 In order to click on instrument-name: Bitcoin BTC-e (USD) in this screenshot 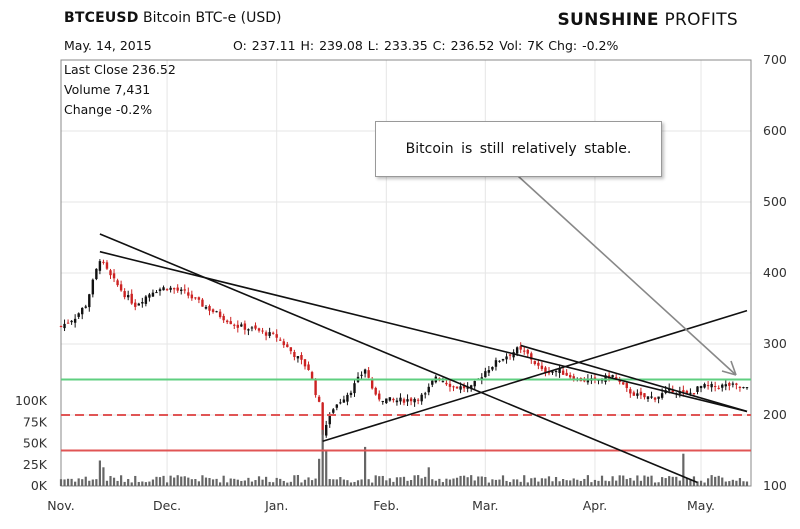, I will do `click(212, 18)`.